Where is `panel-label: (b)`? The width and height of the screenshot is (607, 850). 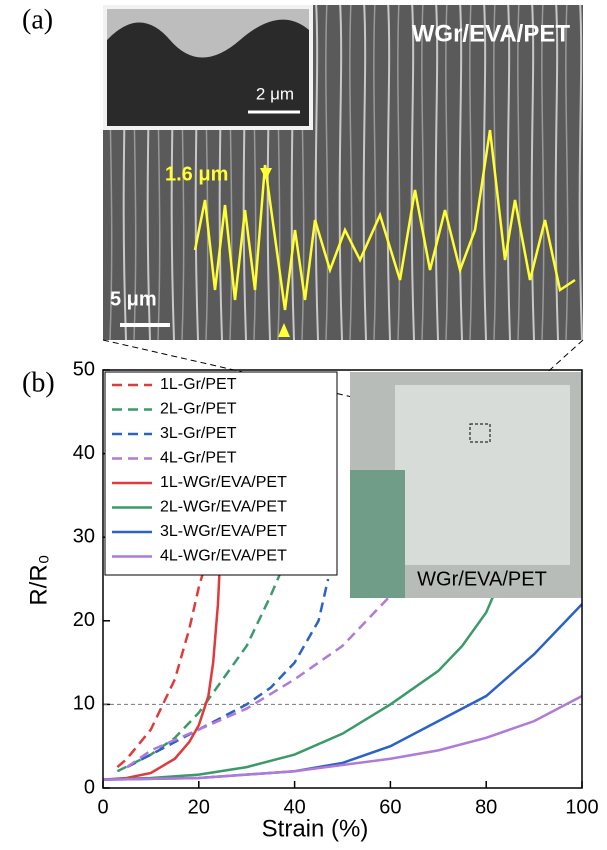 panel-label: (b) is located at coordinates (38, 382).